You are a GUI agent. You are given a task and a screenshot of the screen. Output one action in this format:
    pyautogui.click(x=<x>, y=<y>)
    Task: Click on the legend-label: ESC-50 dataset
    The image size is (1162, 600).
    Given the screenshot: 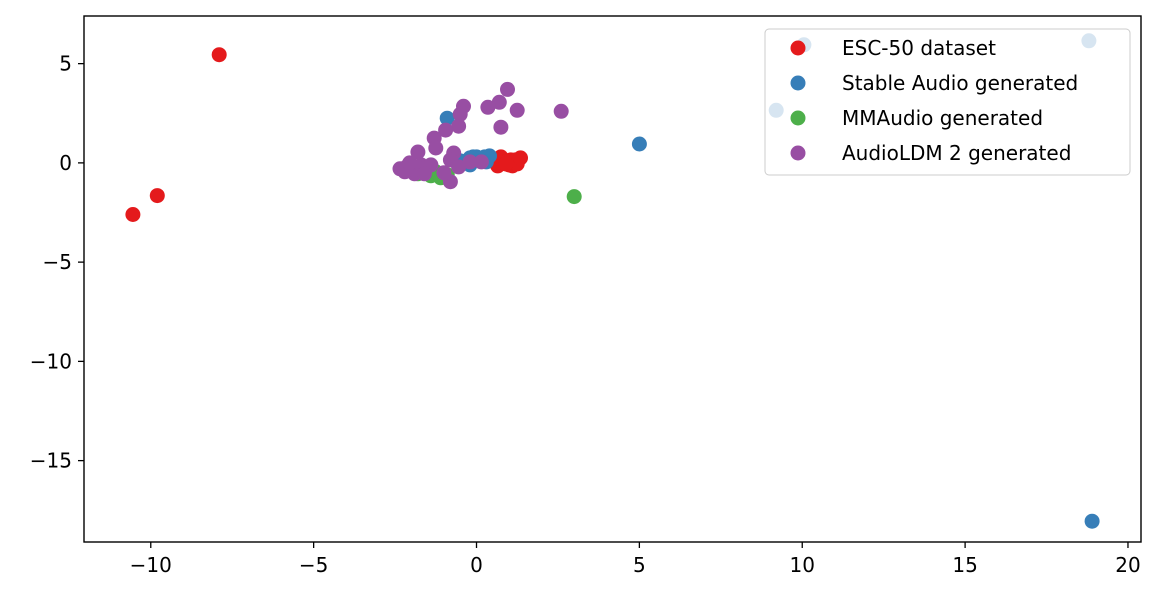 What is the action you would take?
    pyautogui.click(x=919, y=48)
    